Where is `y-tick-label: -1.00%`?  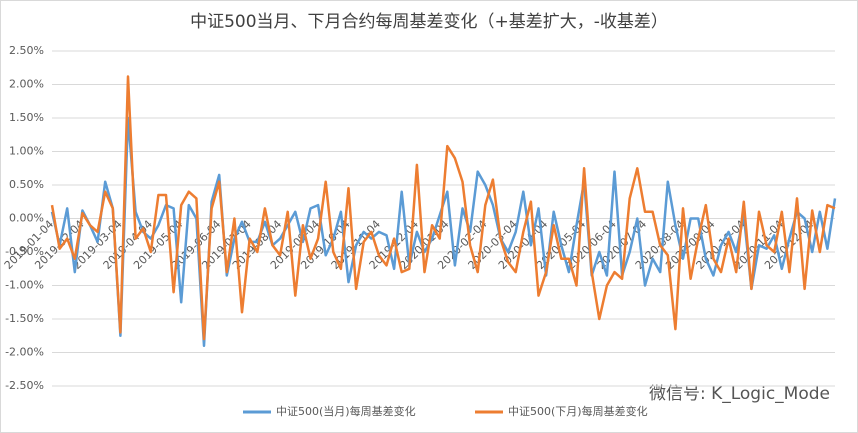
y-tick-label: -1.00% is located at coordinates (24, 285).